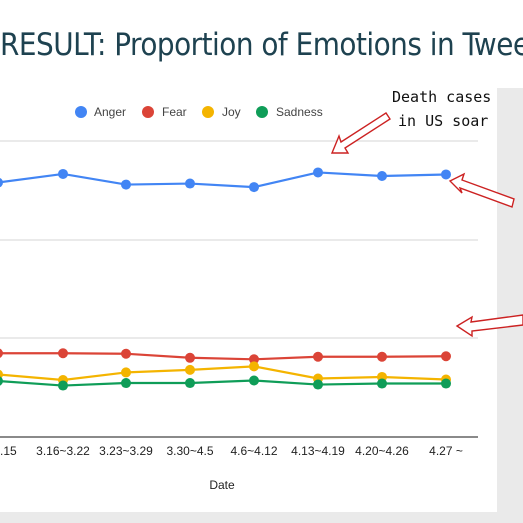 The height and width of the screenshot is (523, 523). Describe the element at coordinates (63, 451) in the screenshot. I see `x-tick-label: 3.16~3.22` at that location.